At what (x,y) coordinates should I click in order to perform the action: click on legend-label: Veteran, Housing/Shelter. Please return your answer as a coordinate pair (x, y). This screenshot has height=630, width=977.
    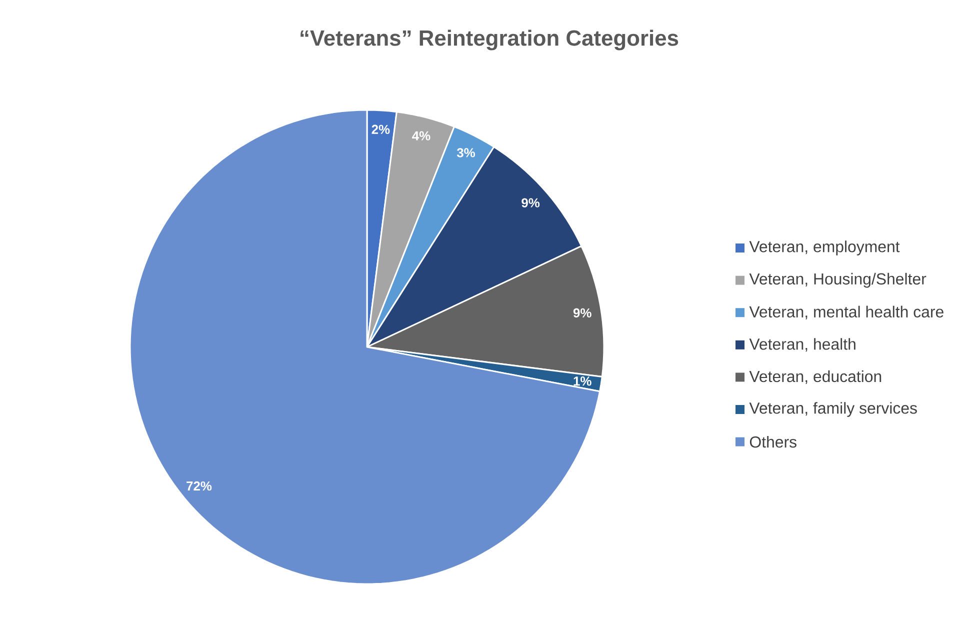
    Looking at the image, I should click on (837, 280).